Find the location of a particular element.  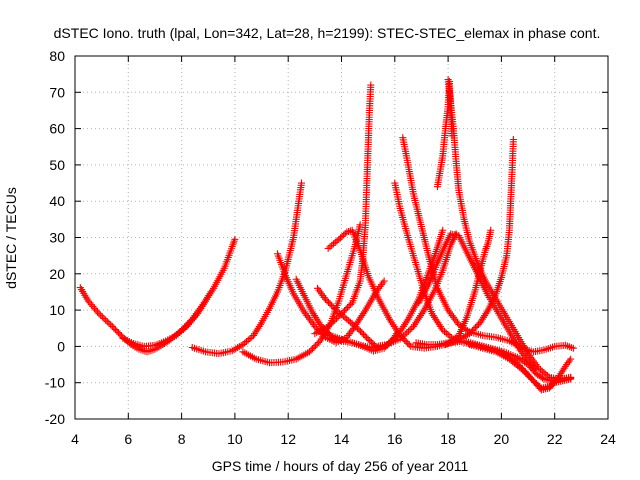

y-tick-label: -10 is located at coordinates (55, 383).